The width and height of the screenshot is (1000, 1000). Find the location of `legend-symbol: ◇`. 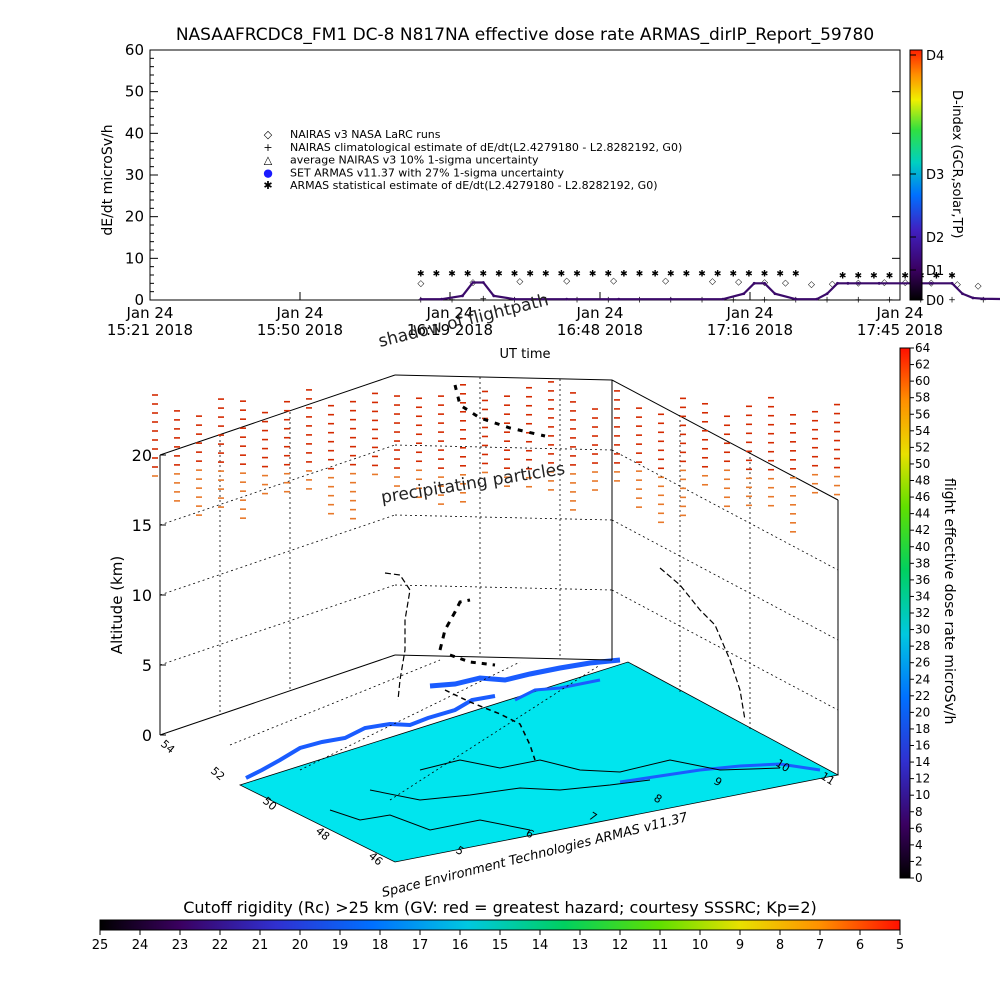

legend-symbol: ◇ is located at coordinates (268, 134).